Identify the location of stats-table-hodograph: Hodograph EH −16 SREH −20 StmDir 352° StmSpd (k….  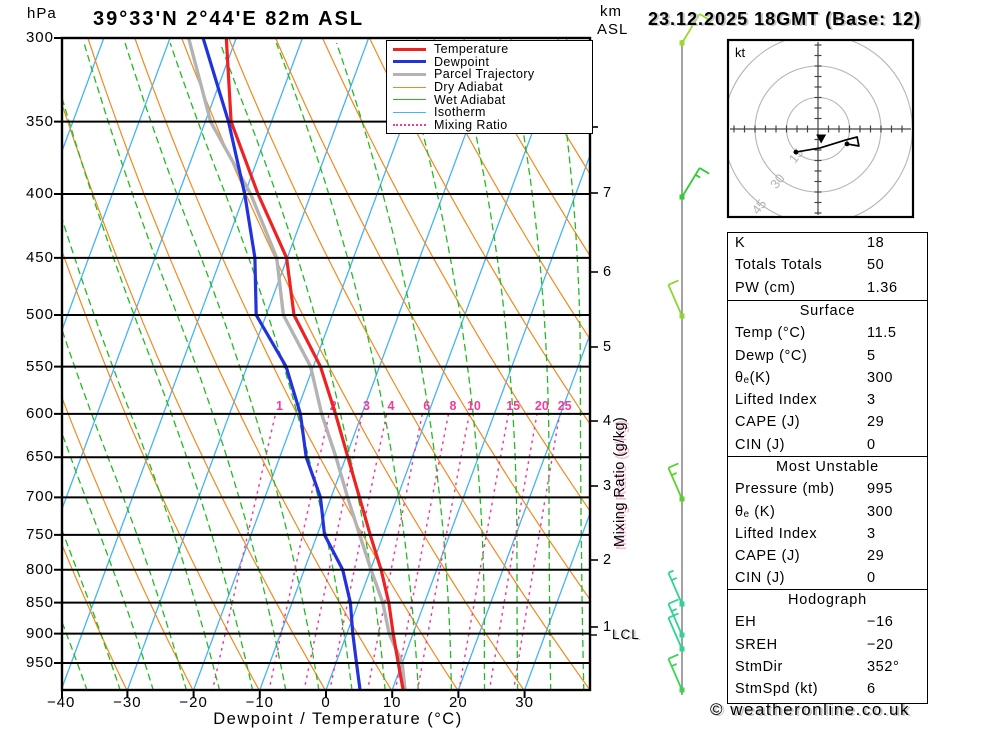
(827, 646).